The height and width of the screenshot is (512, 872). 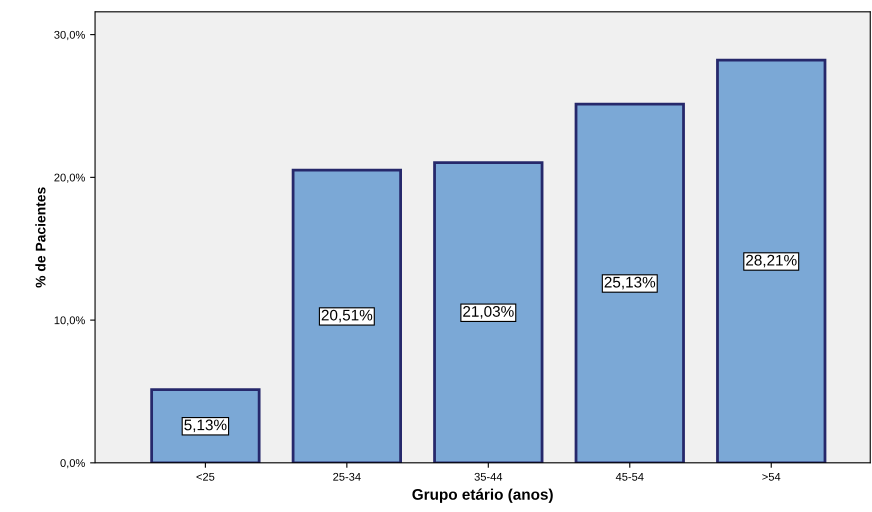 What do you see at coordinates (72, 463) in the screenshot?
I see `y-tick-label: 0,0%` at bounding box center [72, 463].